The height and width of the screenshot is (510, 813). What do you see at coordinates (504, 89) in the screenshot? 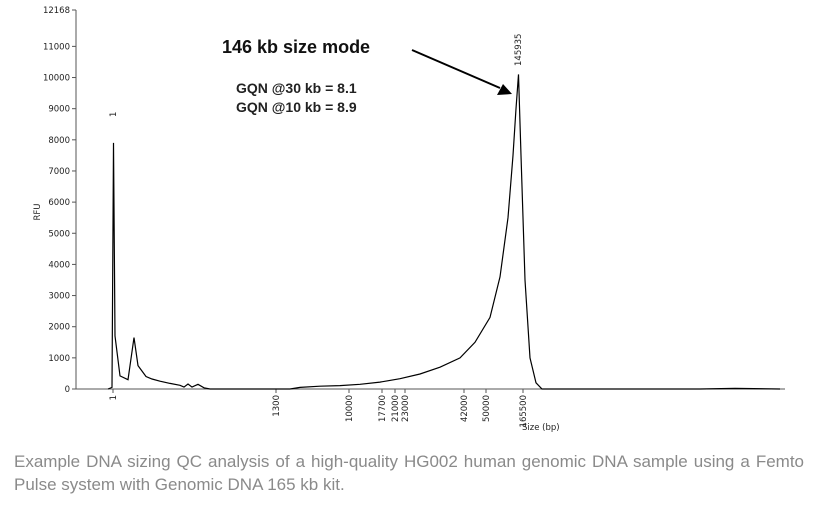
I see `annotation-arrowhead` at bounding box center [504, 89].